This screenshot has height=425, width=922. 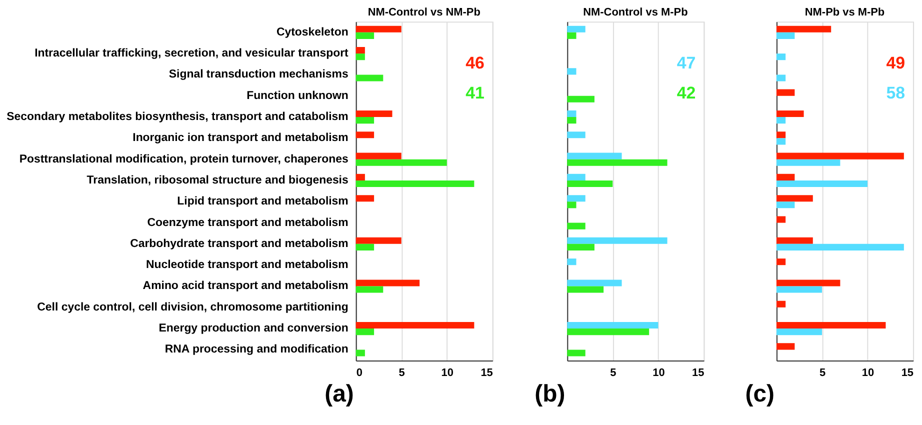 I want to click on y-tick-label: Inorganic ion transport and metabolism, so click(x=240, y=138).